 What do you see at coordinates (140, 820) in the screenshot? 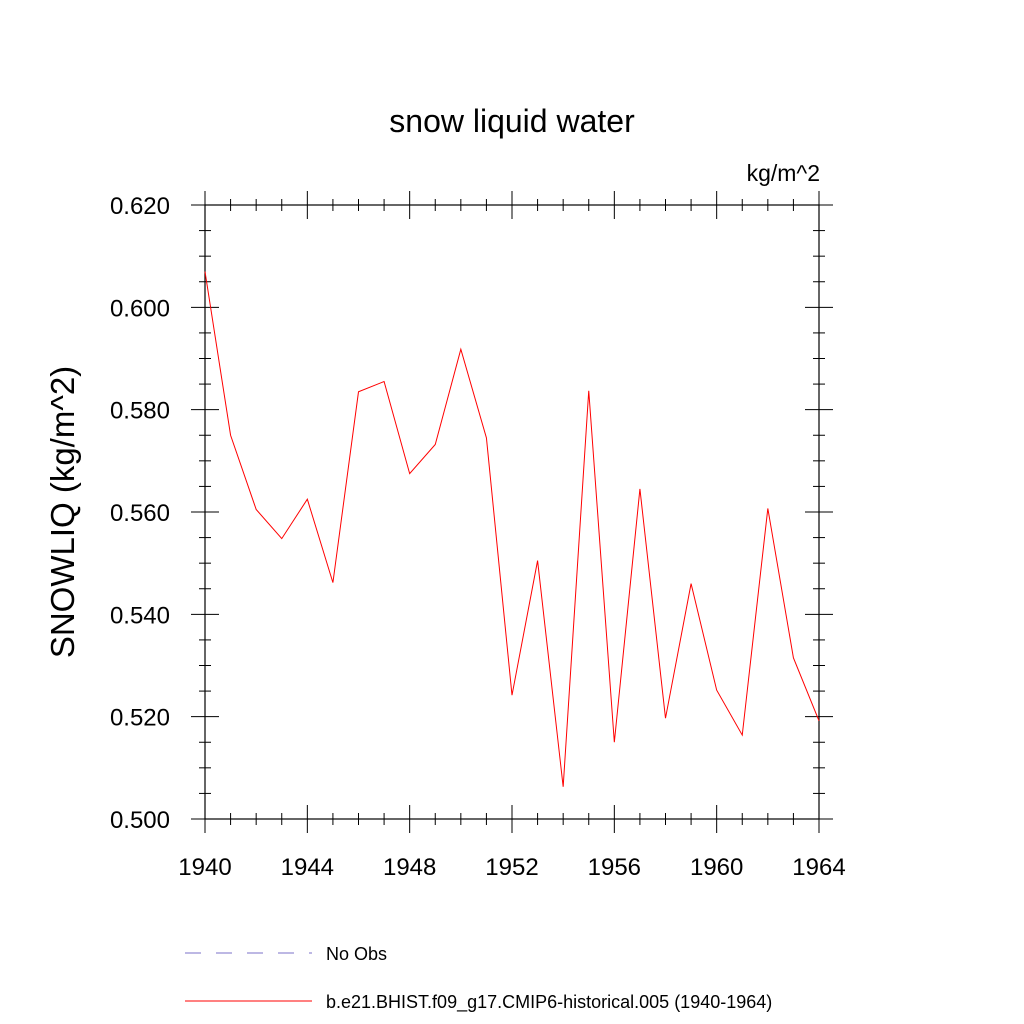
I see `y-tick-label: 0.500` at bounding box center [140, 820].